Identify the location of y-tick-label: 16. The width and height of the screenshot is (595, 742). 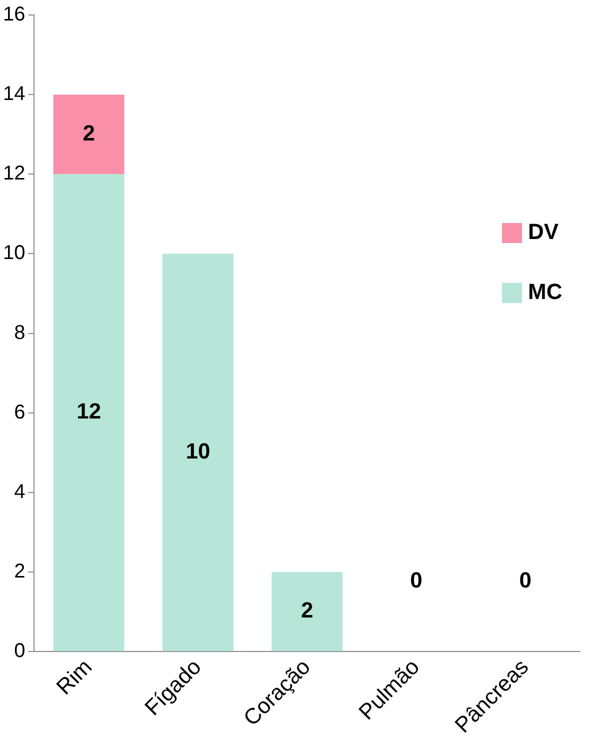
(14, 15).